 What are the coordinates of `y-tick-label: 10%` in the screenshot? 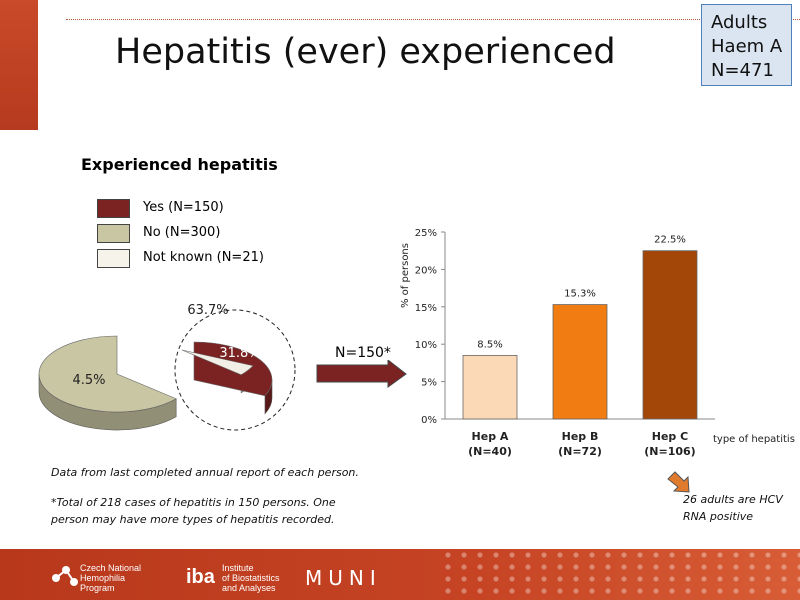 It's located at (426, 345).